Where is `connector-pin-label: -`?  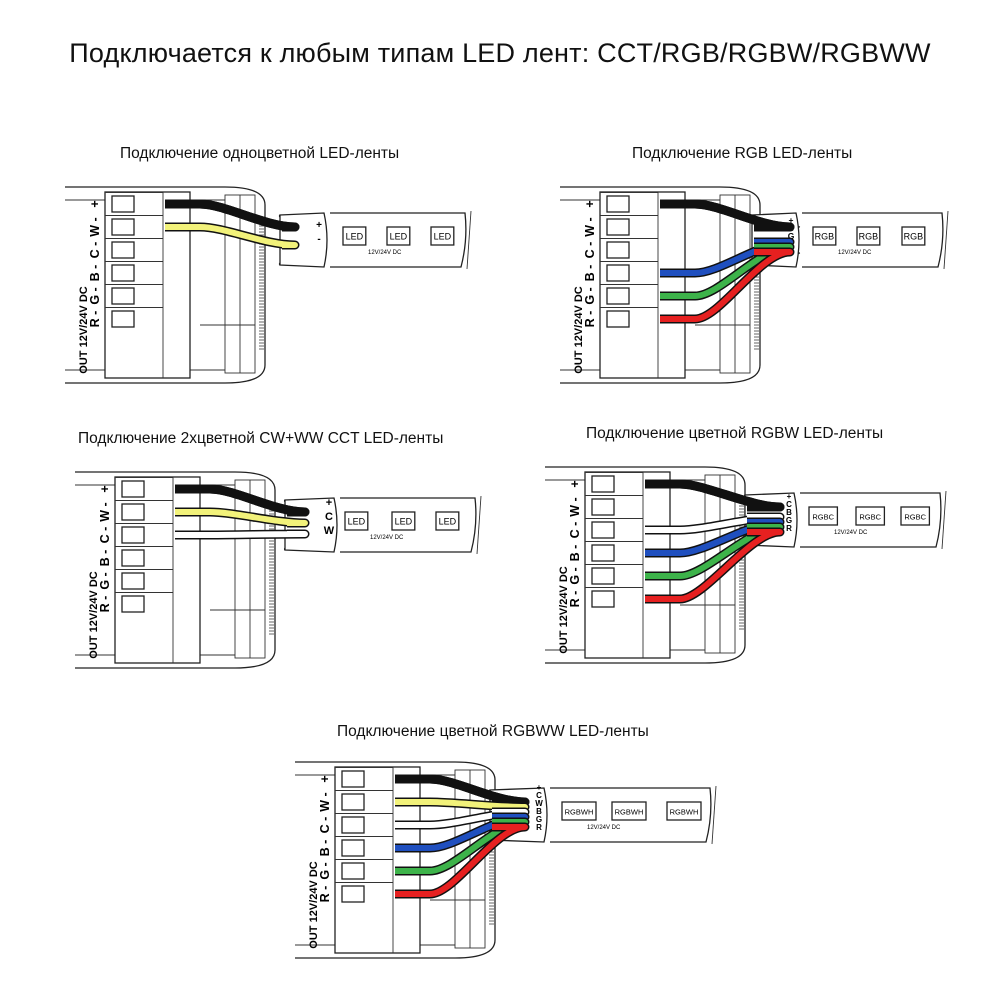
connector-pin-label: - is located at coordinates (318, 239).